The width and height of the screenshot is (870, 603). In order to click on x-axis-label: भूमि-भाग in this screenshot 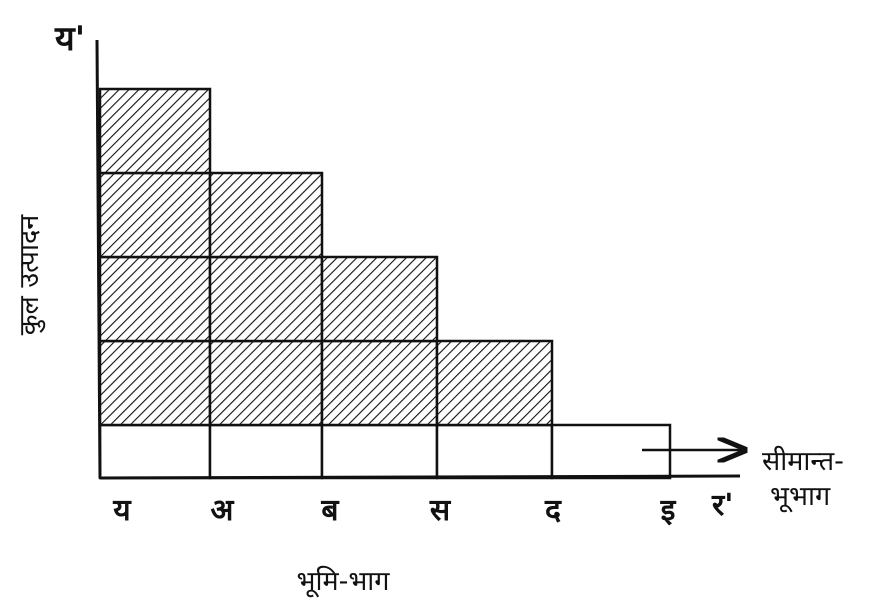, I will do `click(343, 581)`.